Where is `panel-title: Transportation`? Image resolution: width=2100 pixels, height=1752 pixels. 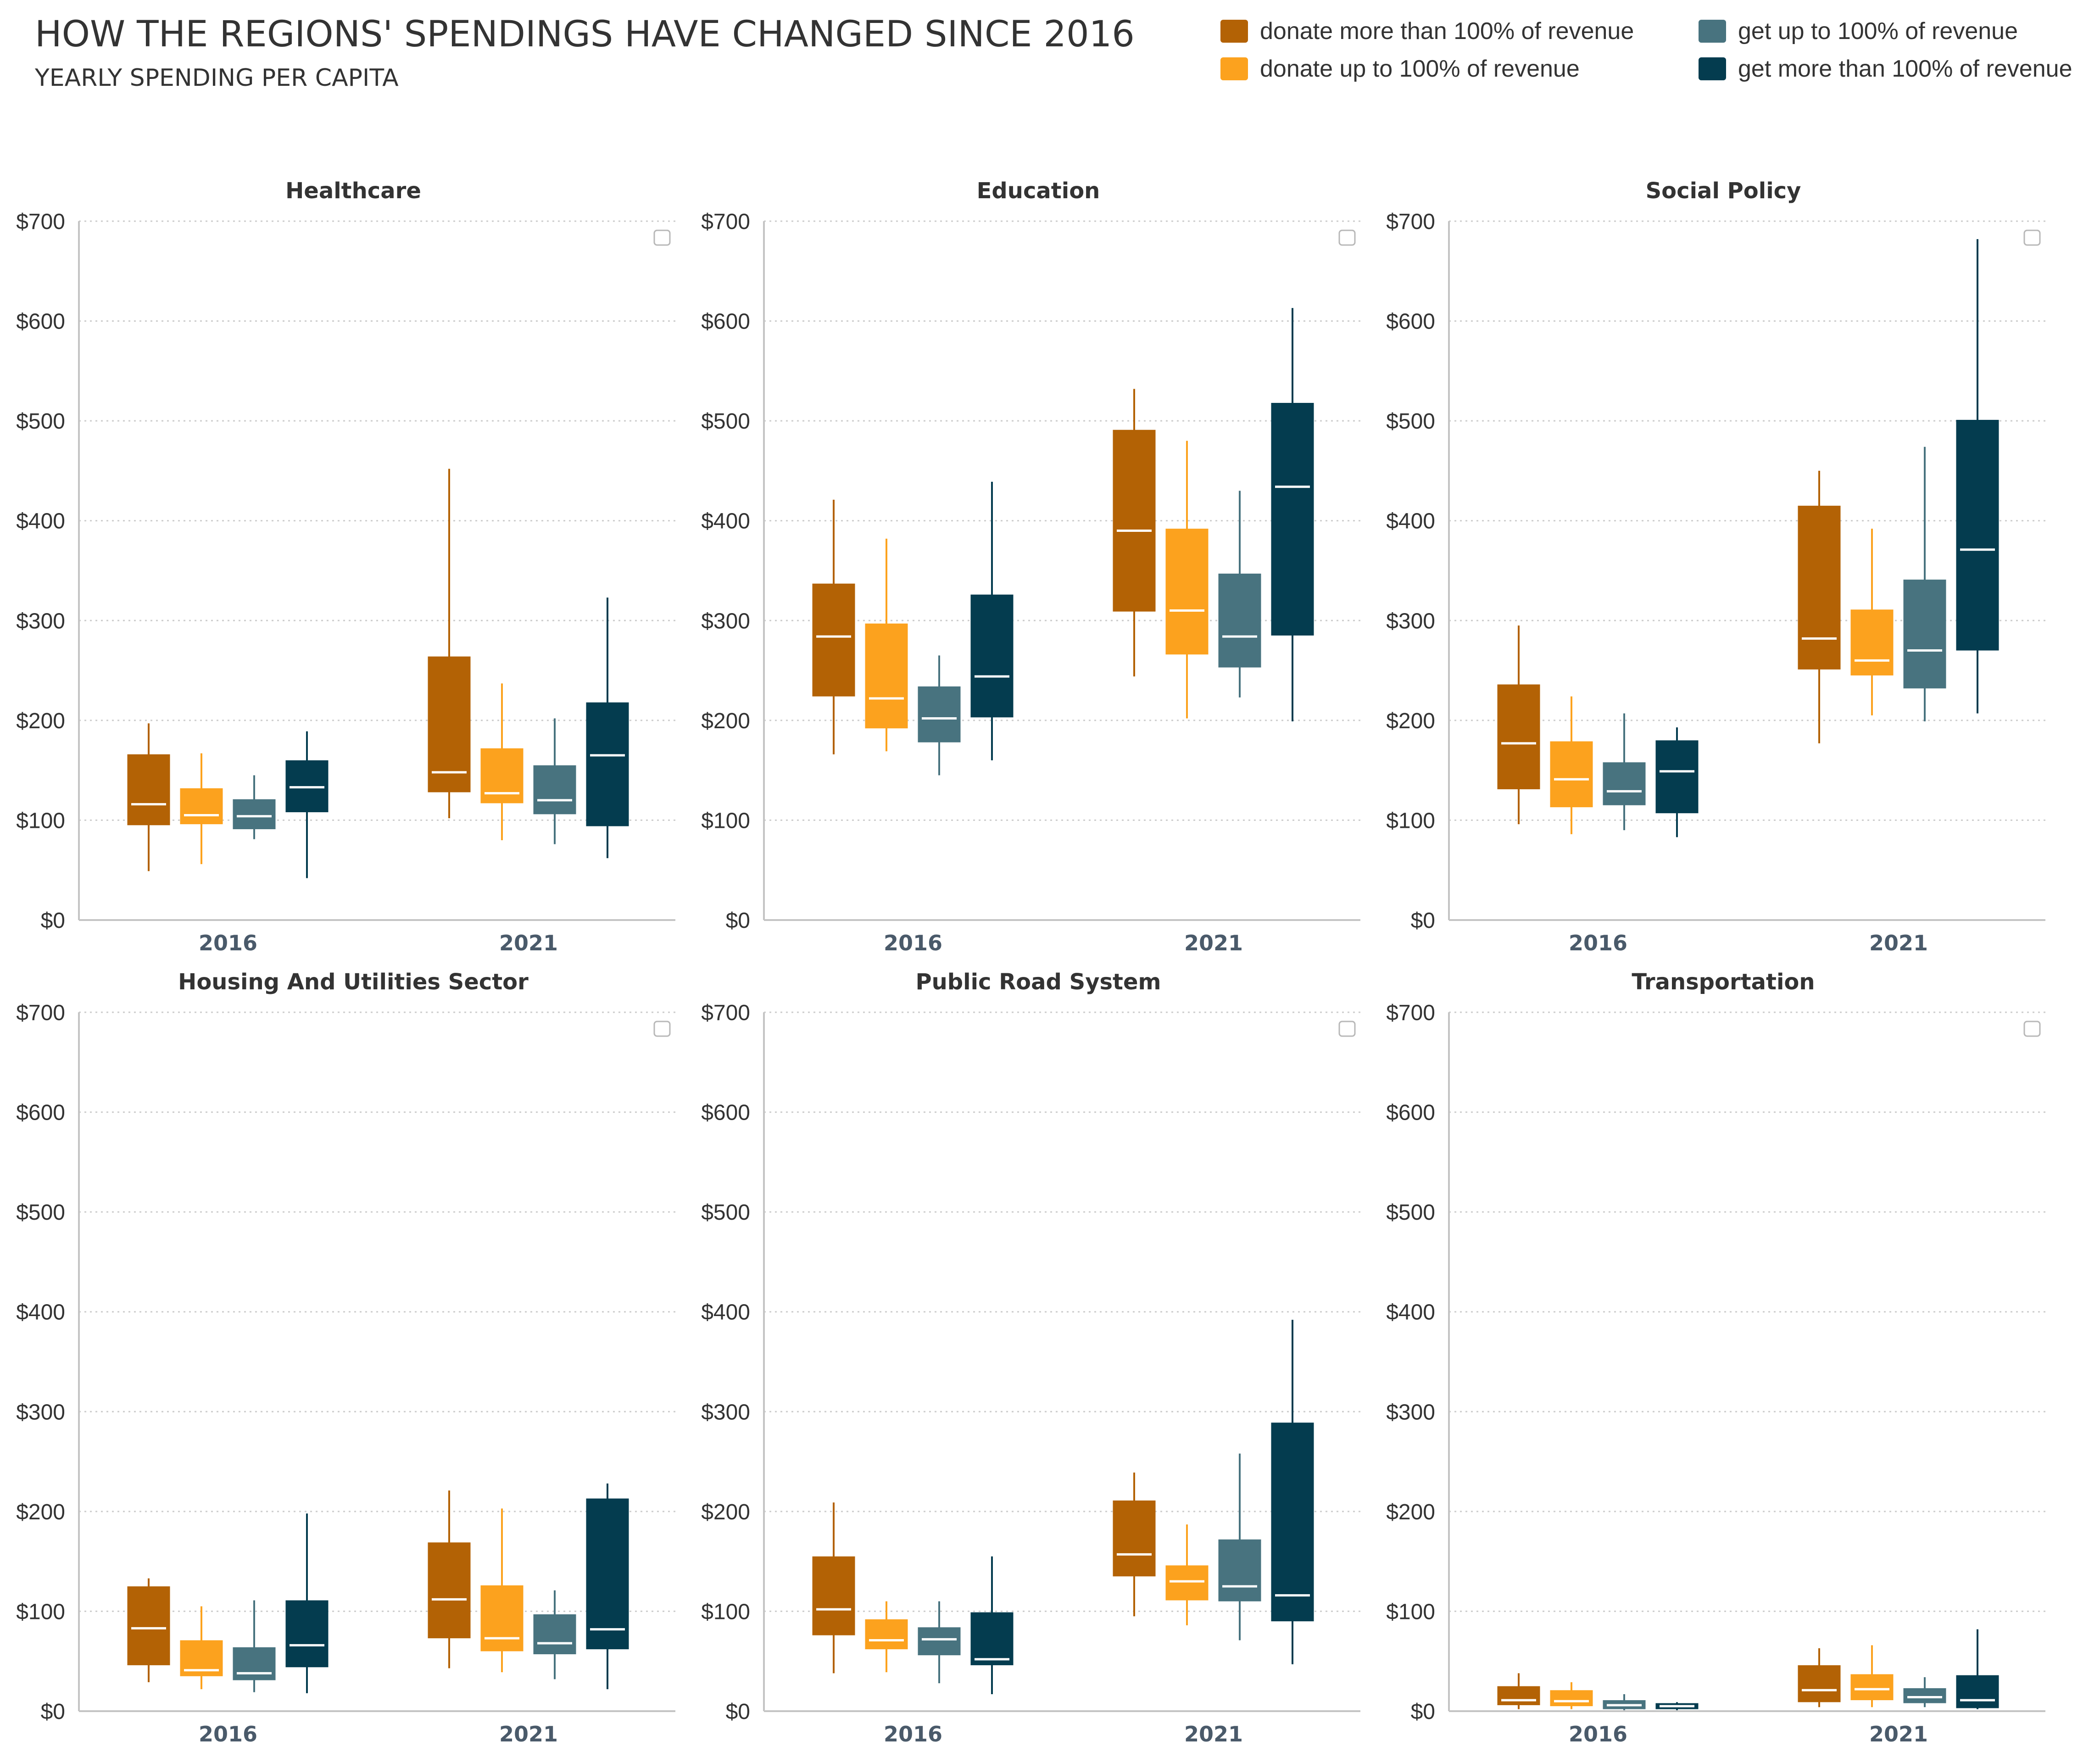 panel-title: Transportation is located at coordinates (1723, 982).